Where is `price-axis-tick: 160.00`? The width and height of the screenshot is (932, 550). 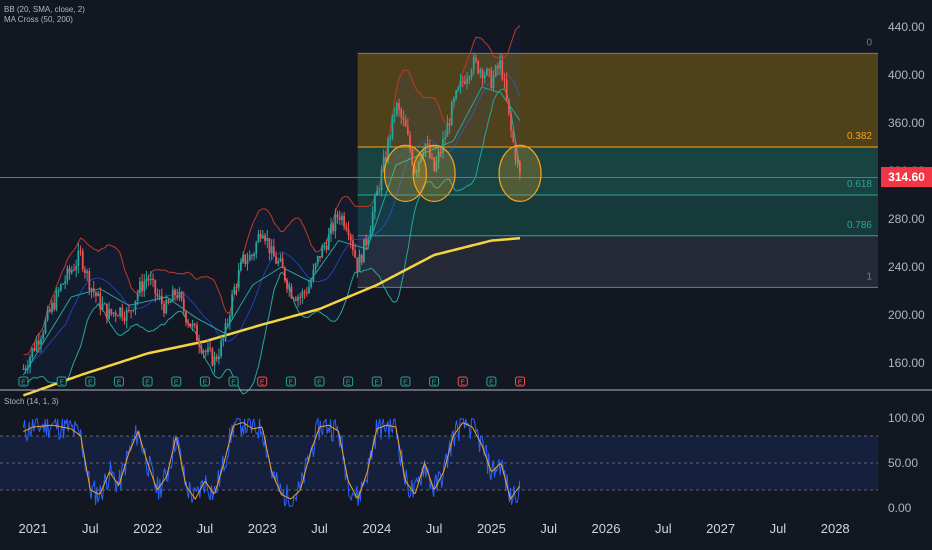
price-axis-tick: 160.00 is located at coordinates (906, 363).